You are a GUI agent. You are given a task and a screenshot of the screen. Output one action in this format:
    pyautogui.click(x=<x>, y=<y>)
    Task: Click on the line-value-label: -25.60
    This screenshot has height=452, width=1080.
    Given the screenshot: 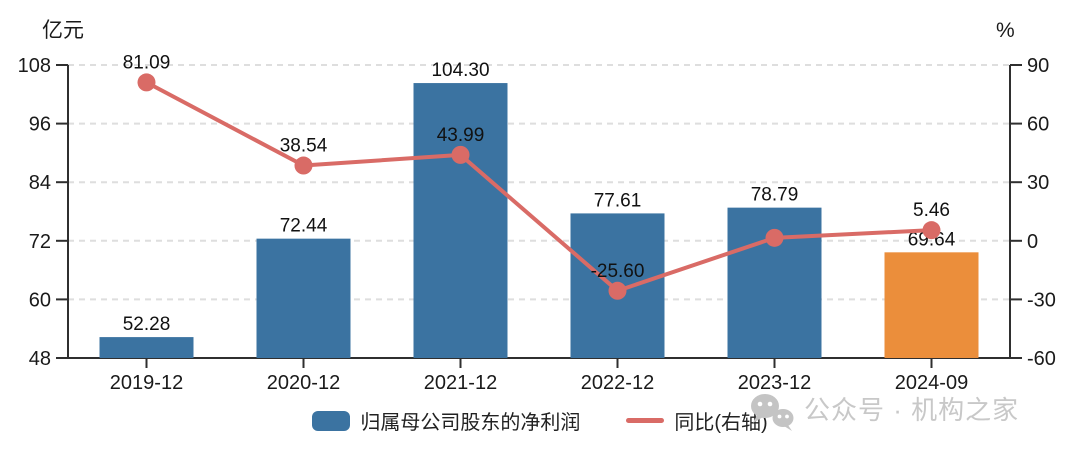 What is the action you would take?
    pyautogui.click(x=618, y=271)
    